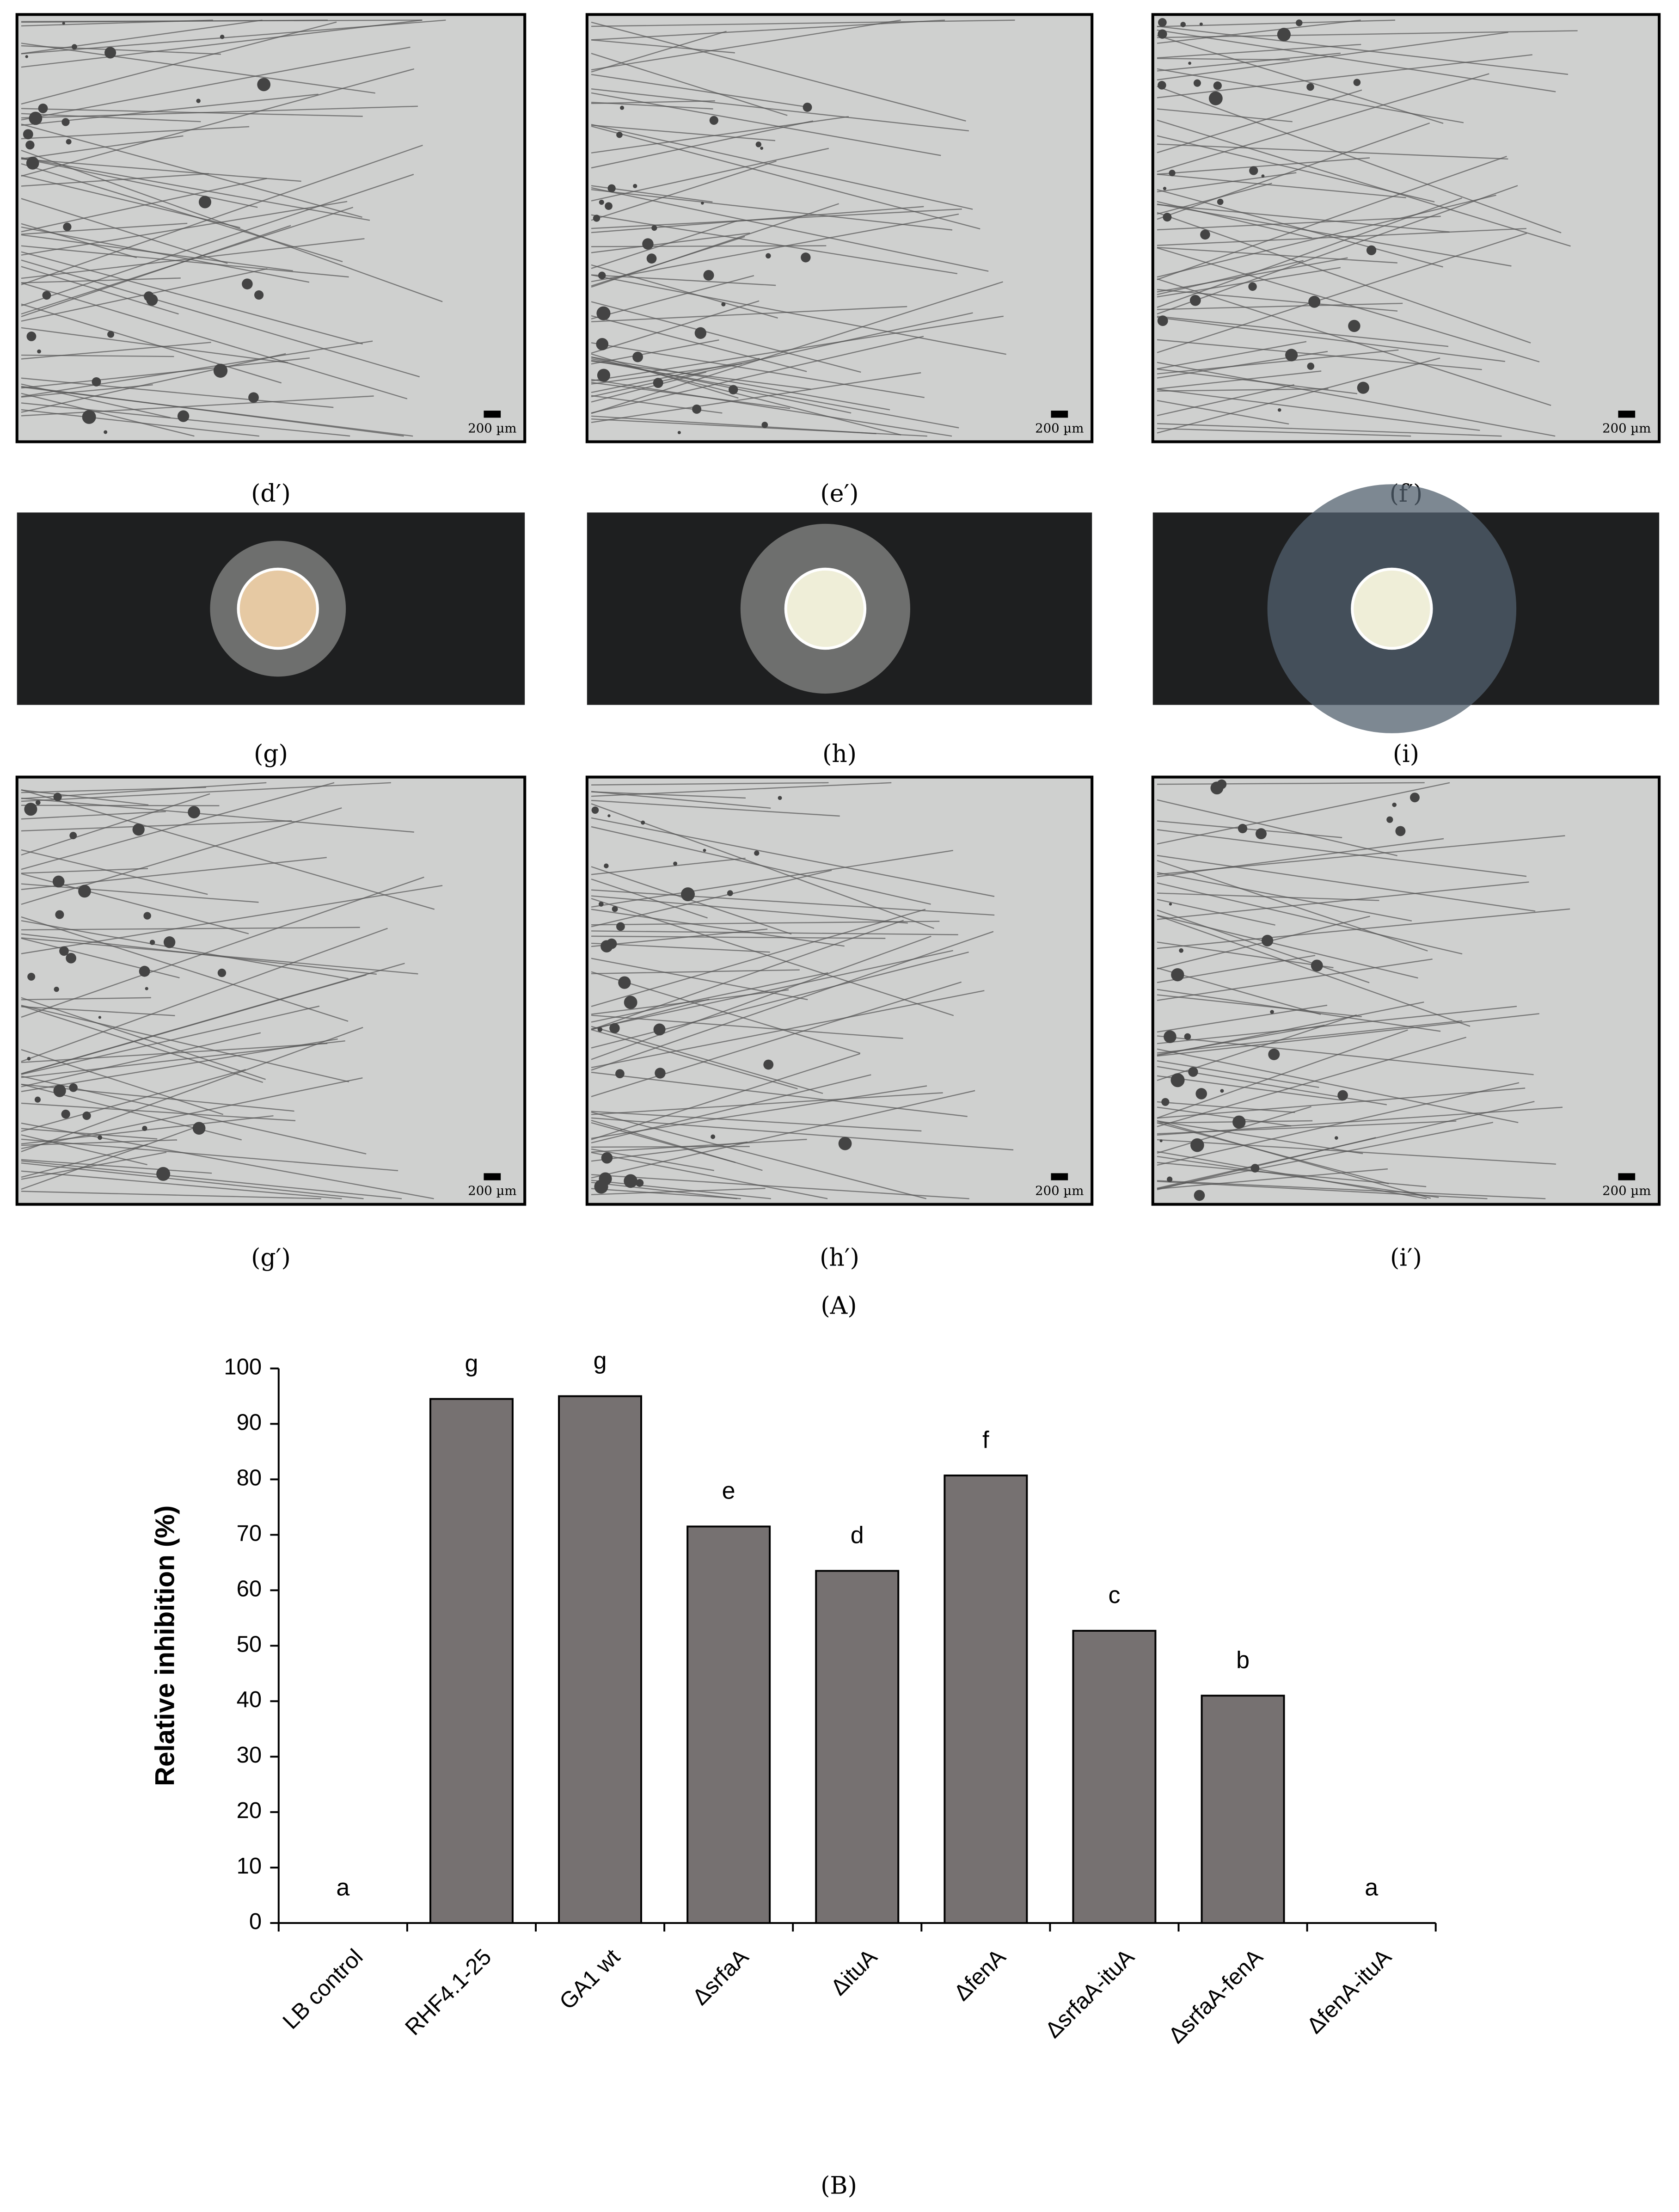 This screenshot has width=1679, height=2212. Describe the element at coordinates (839, 1258) in the screenshot. I see `panel-label: (h′)` at that location.